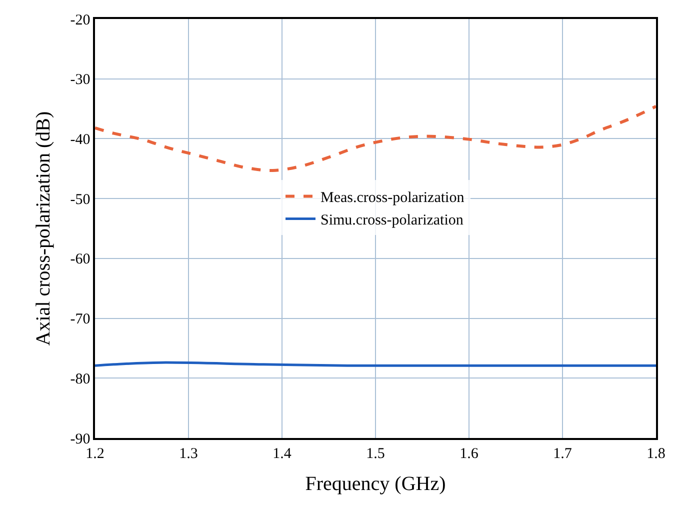  Describe the element at coordinates (282, 454) in the screenshot. I see `x-tick-label: 1.4` at that location.